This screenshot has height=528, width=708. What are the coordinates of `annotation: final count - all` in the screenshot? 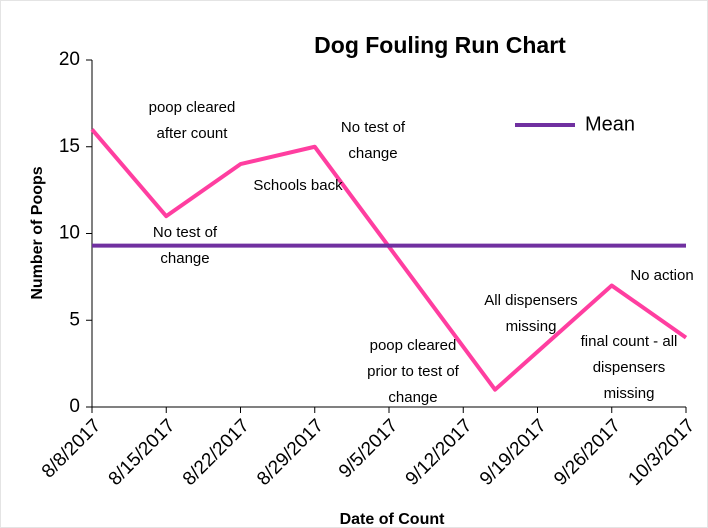 It's located at (629, 341).